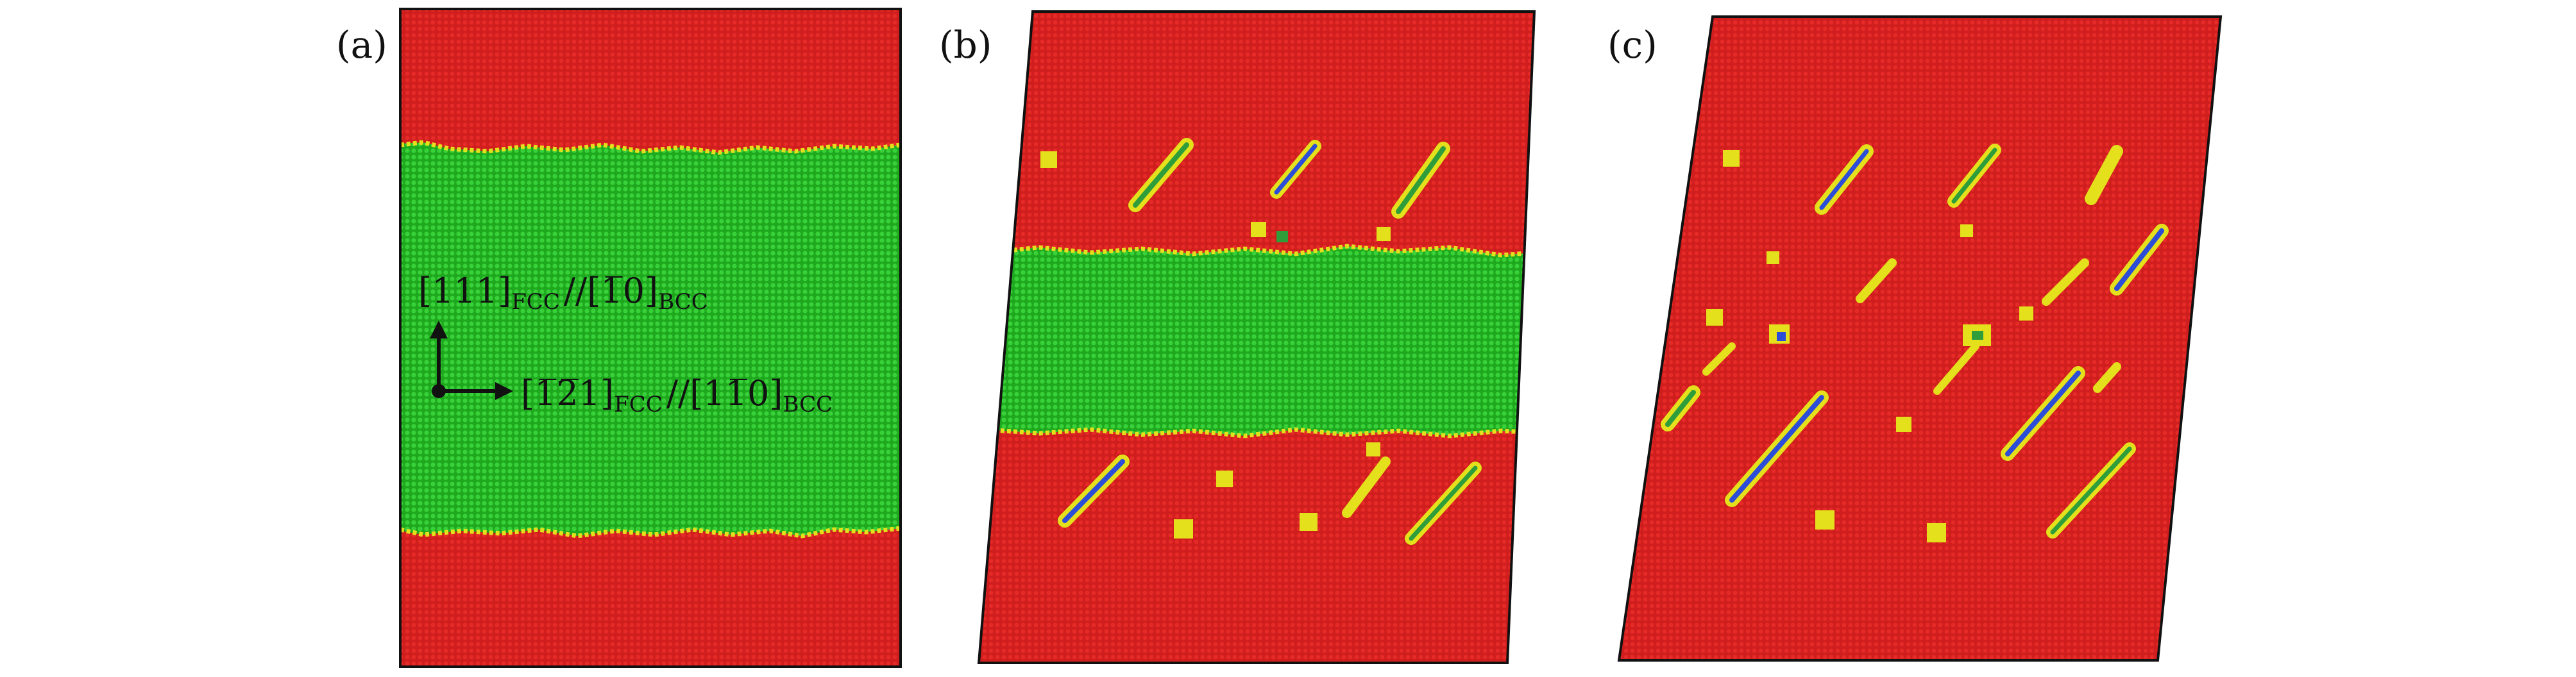 This screenshot has width=2576, height=677. Describe the element at coordinates (439, 329) in the screenshot. I see `arrowhead-up-icon` at that location.